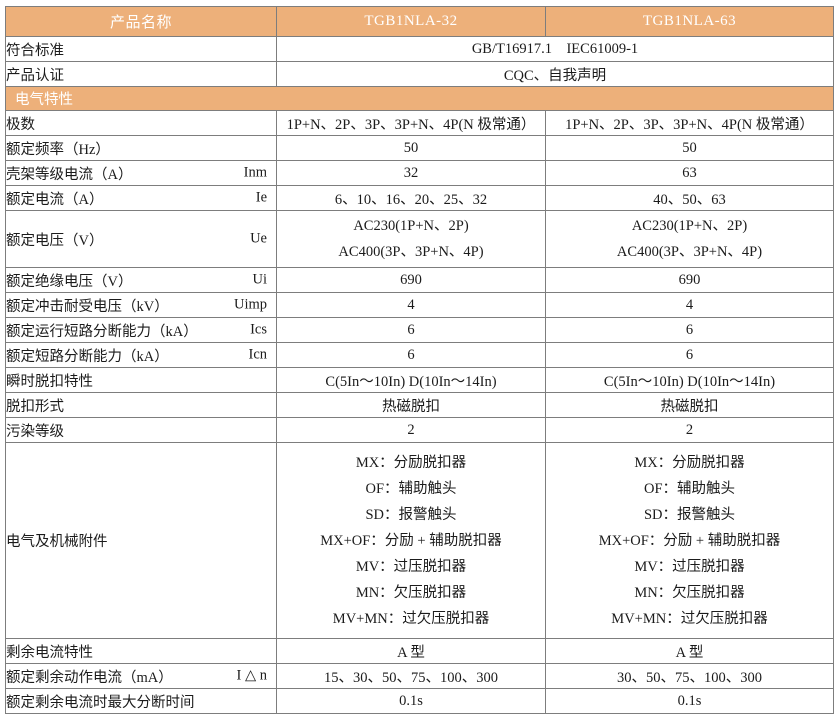  Describe the element at coordinates (411, 305) in the screenshot. I see `cell-a-impulse-voltage: 4` at that location.